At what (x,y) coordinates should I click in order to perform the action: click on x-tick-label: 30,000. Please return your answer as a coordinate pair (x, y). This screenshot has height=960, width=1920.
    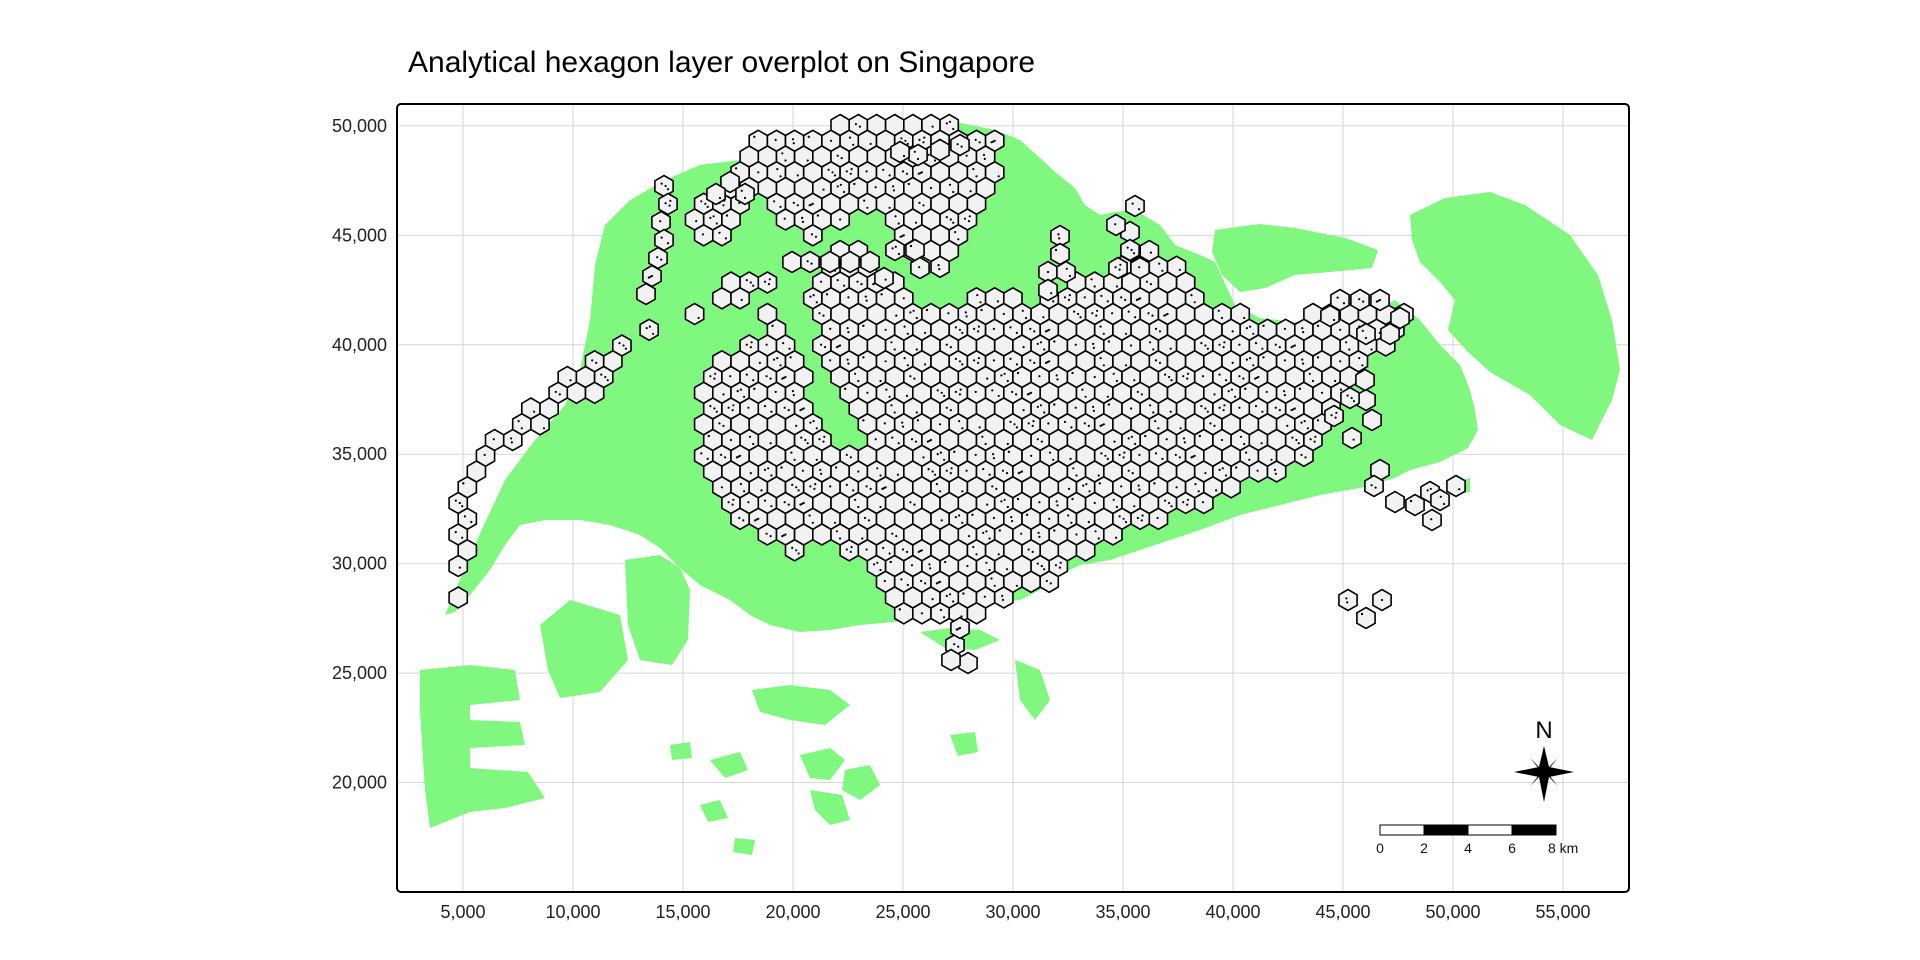
    Looking at the image, I should click on (1012, 912).